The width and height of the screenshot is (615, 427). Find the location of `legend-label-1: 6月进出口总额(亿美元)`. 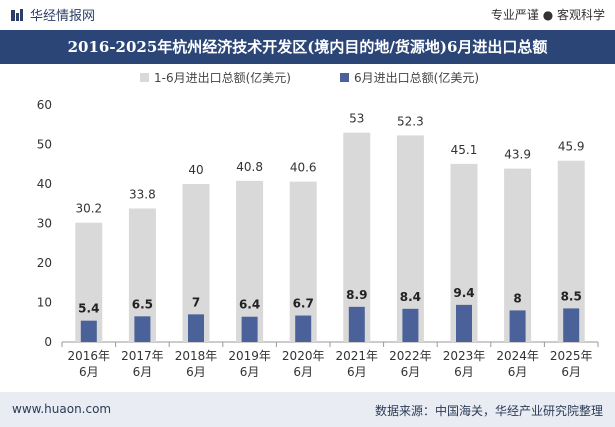

legend-label-1: 6月进出口总额(亿美元) is located at coordinates (416, 77).